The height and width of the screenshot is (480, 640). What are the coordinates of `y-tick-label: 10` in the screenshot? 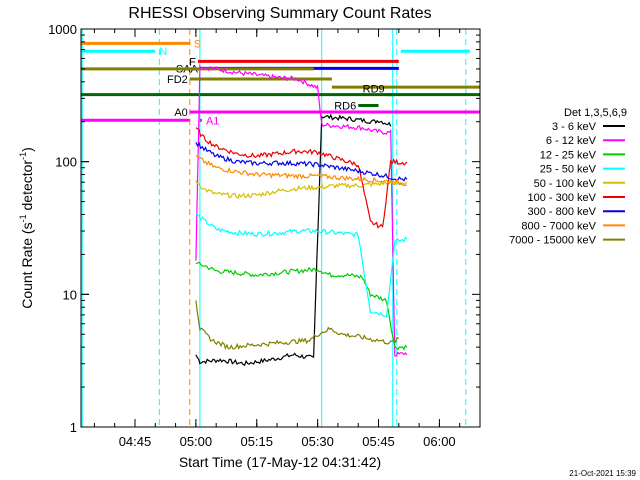 It's located at (70, 294).